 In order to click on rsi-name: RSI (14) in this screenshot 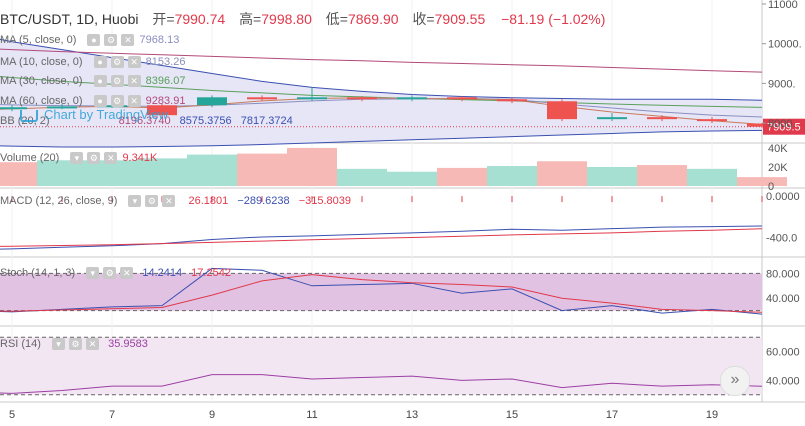, I will do `click(20, 344)`.